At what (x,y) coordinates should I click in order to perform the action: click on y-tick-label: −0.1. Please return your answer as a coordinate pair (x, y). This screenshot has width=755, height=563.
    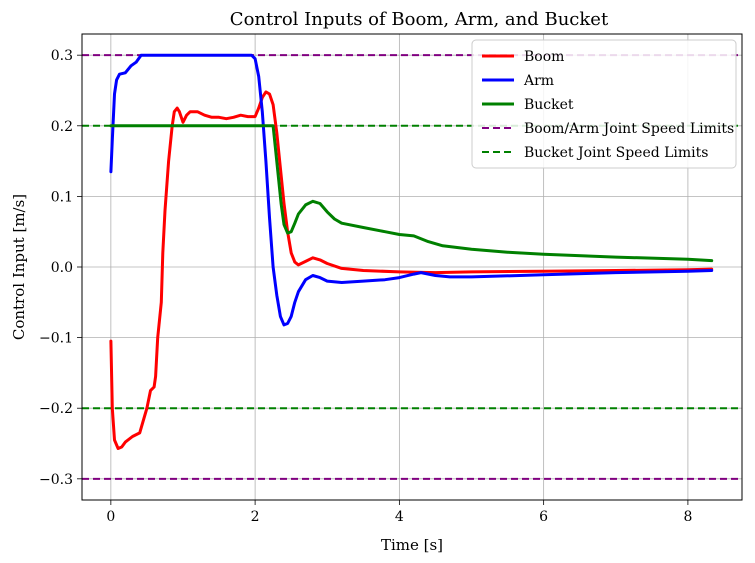
    Looking at the image, I should click on (56, 339).